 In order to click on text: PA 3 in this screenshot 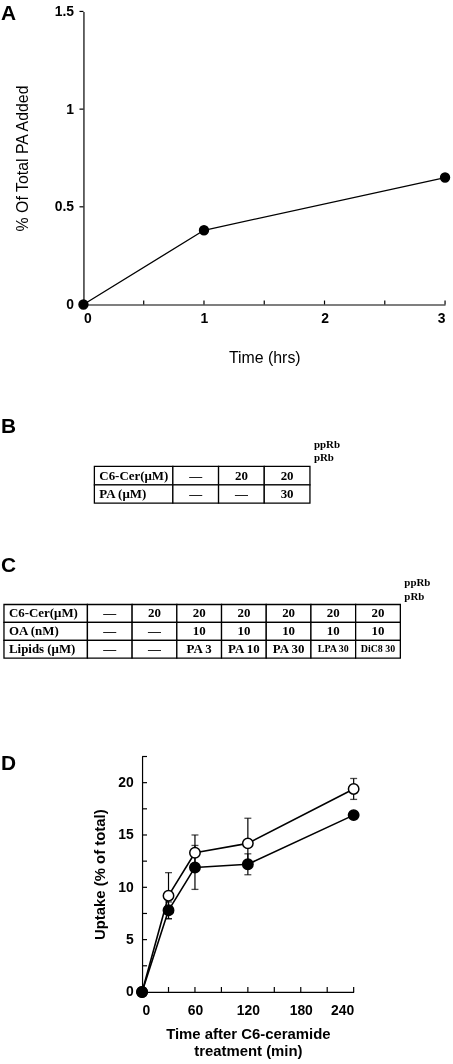, I will do `click(199, 649)`.